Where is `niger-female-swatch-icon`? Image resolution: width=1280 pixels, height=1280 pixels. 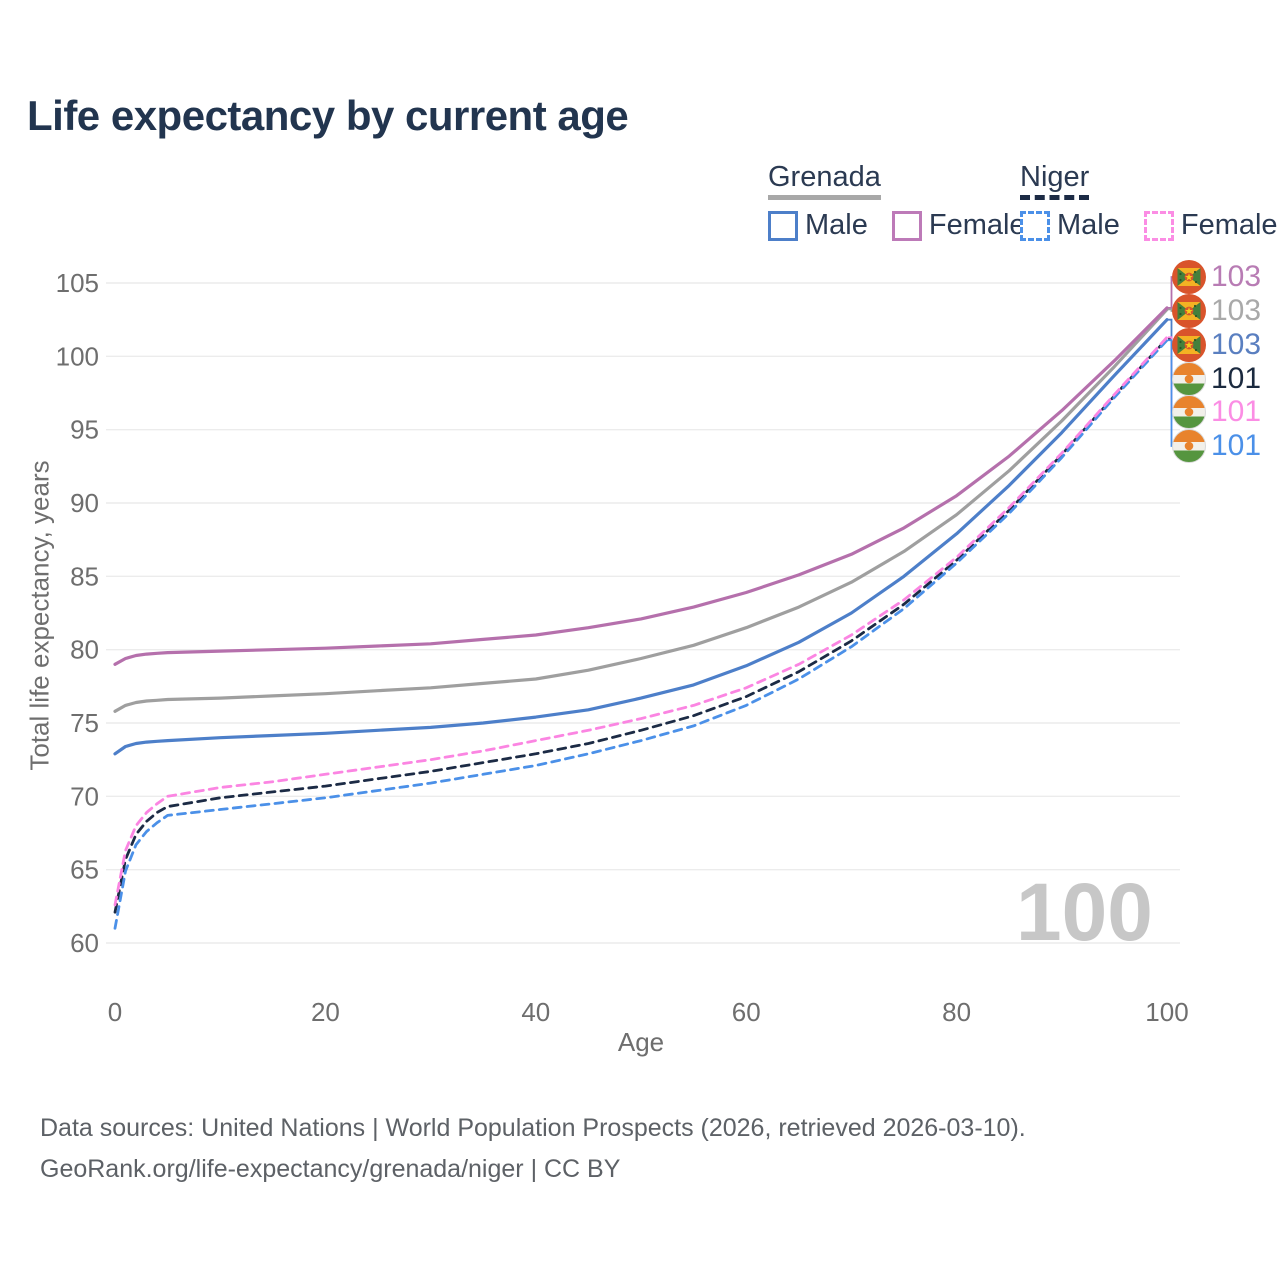
niger-female-swatch-icon is located at coordinates (1158, 225).